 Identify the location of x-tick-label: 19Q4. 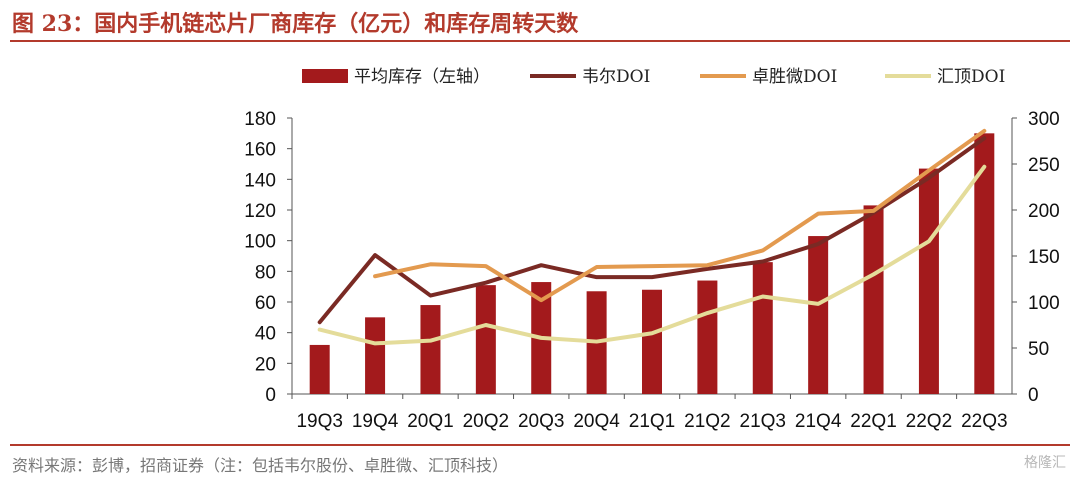
(375, 421).